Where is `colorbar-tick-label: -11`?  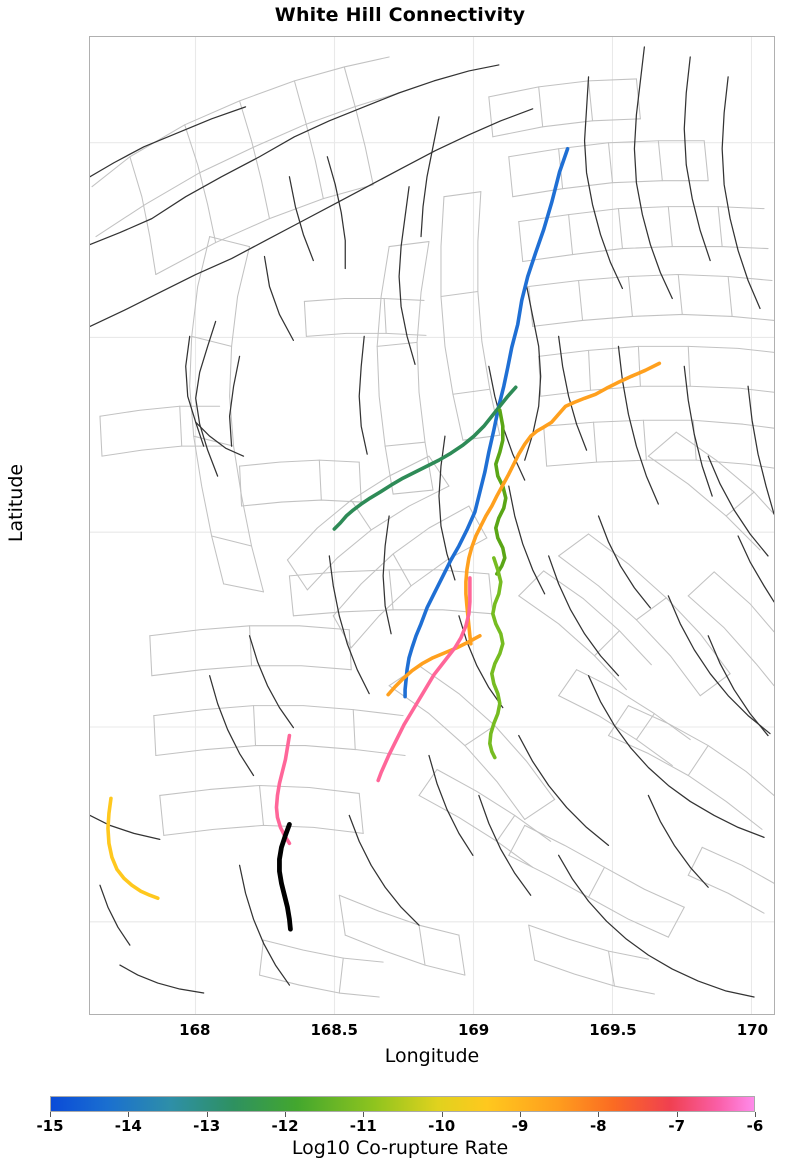 colorbar-tick-label: -11 is located at coordinates (363, 1126).